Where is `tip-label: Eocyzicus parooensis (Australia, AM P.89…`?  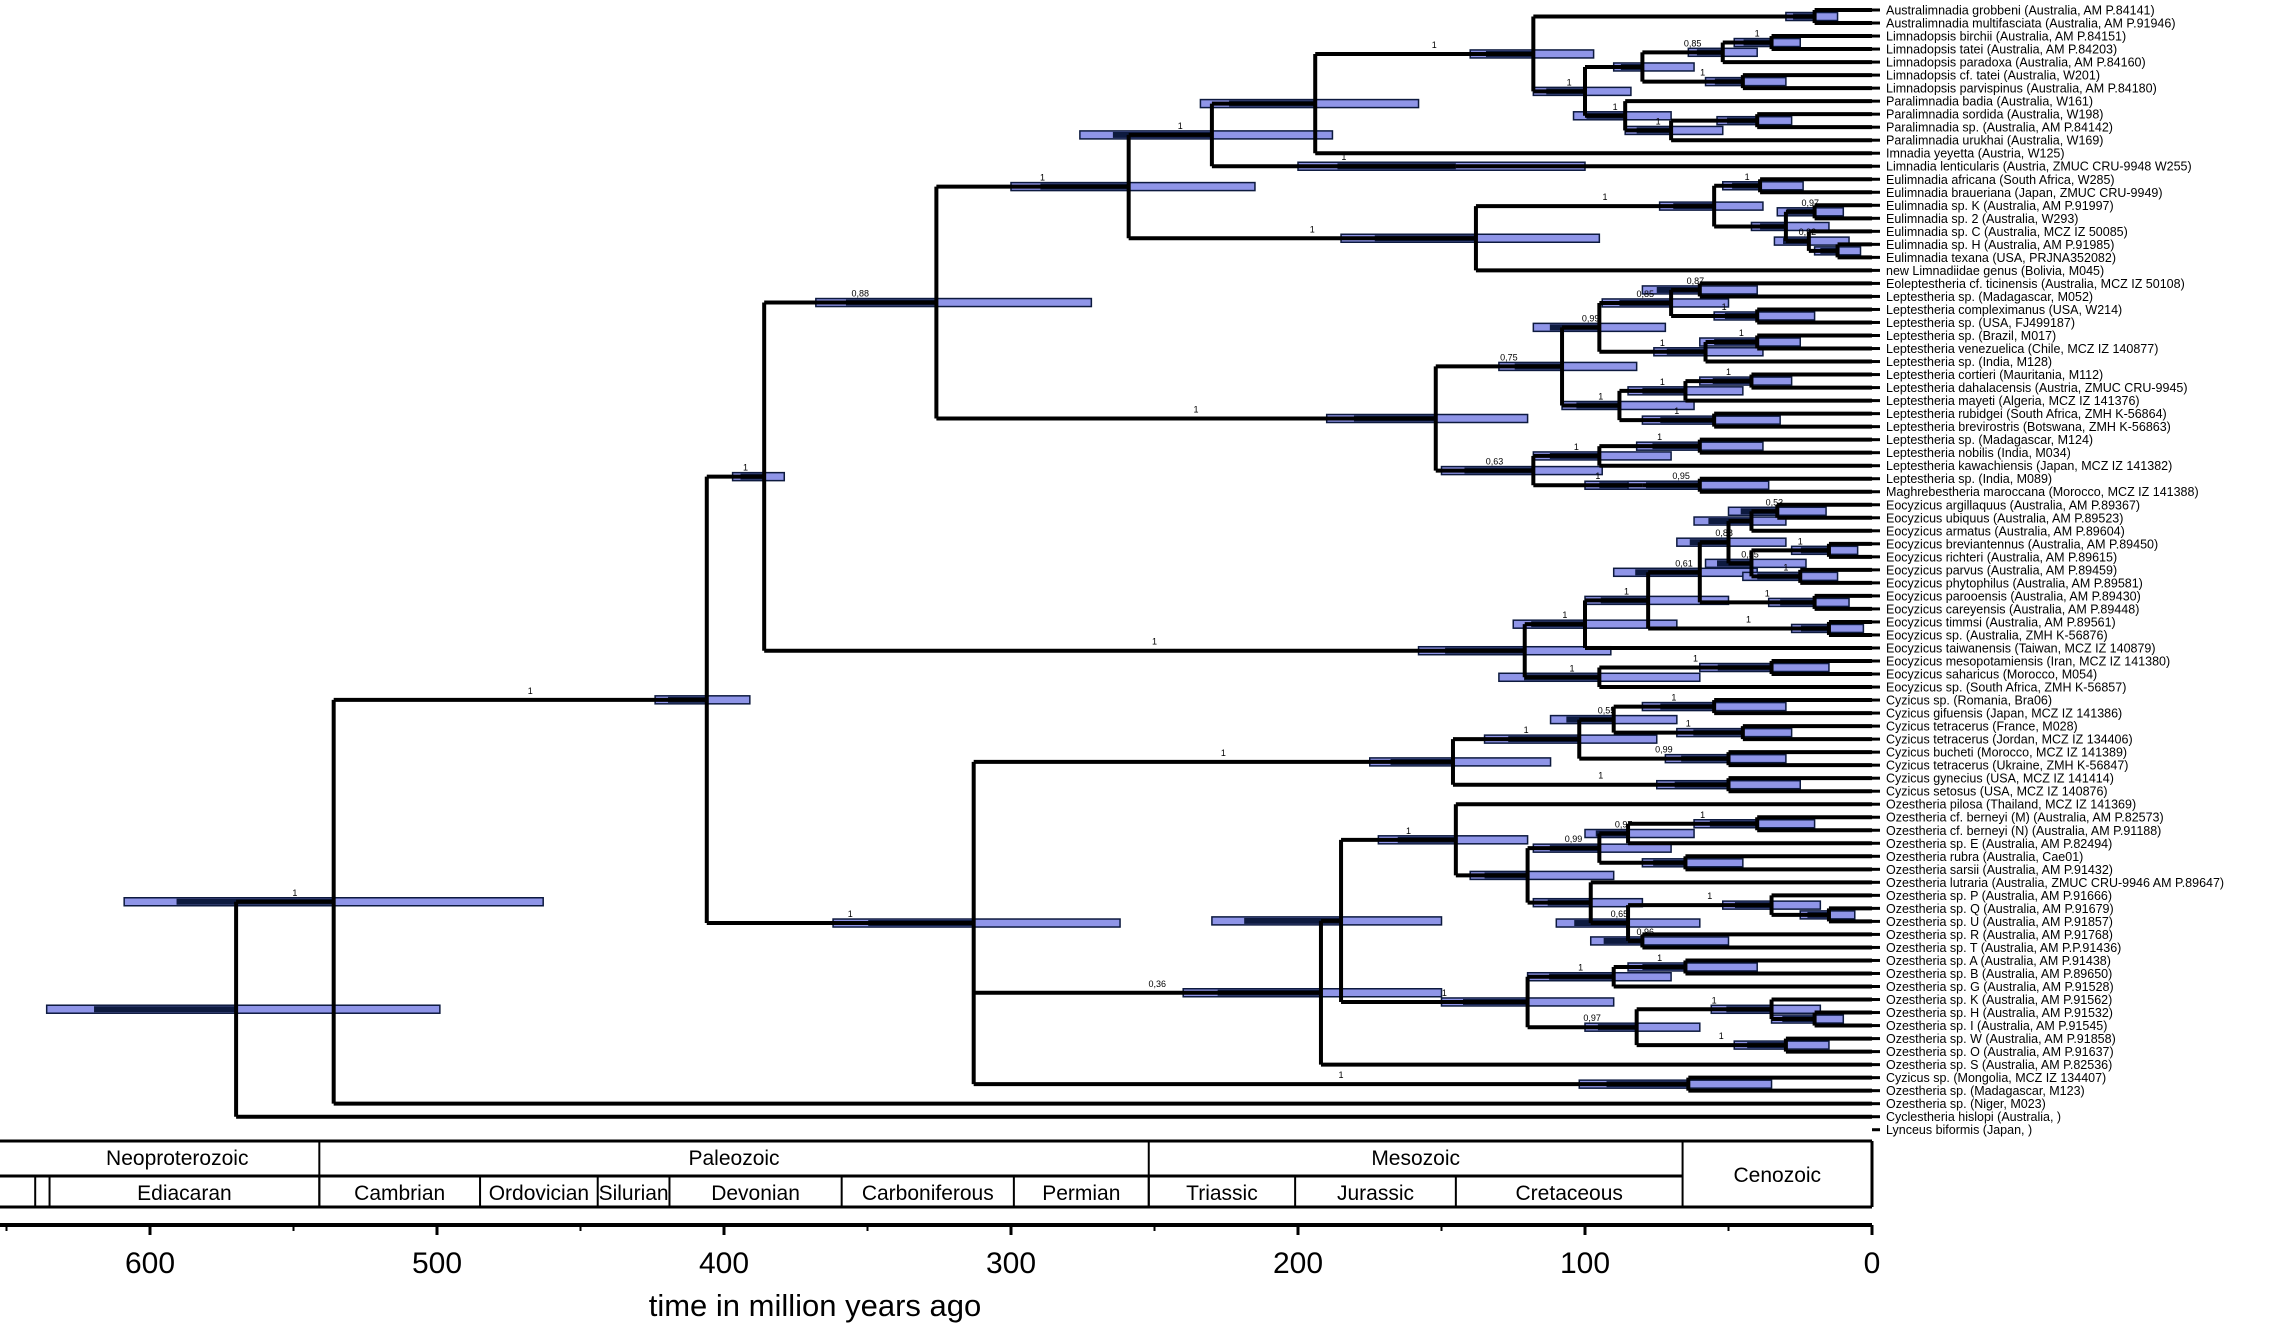
tip-label: Eocyzicus parooensis (Australia, AM P.89… is located at coordinates (2013, 596).